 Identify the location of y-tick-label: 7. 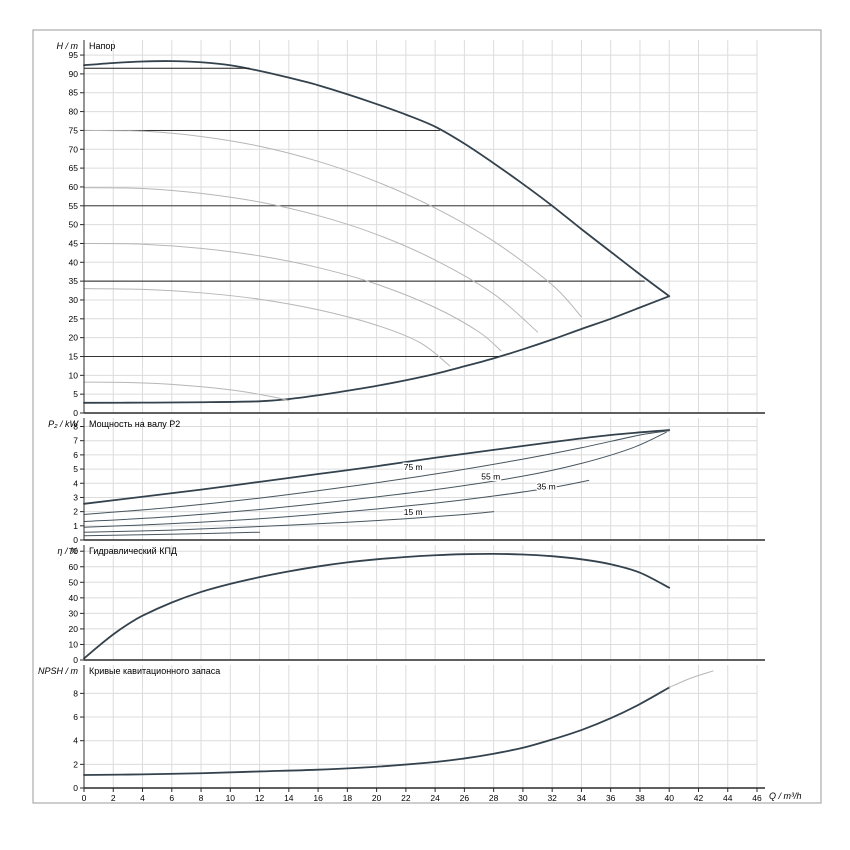
(75, 441).